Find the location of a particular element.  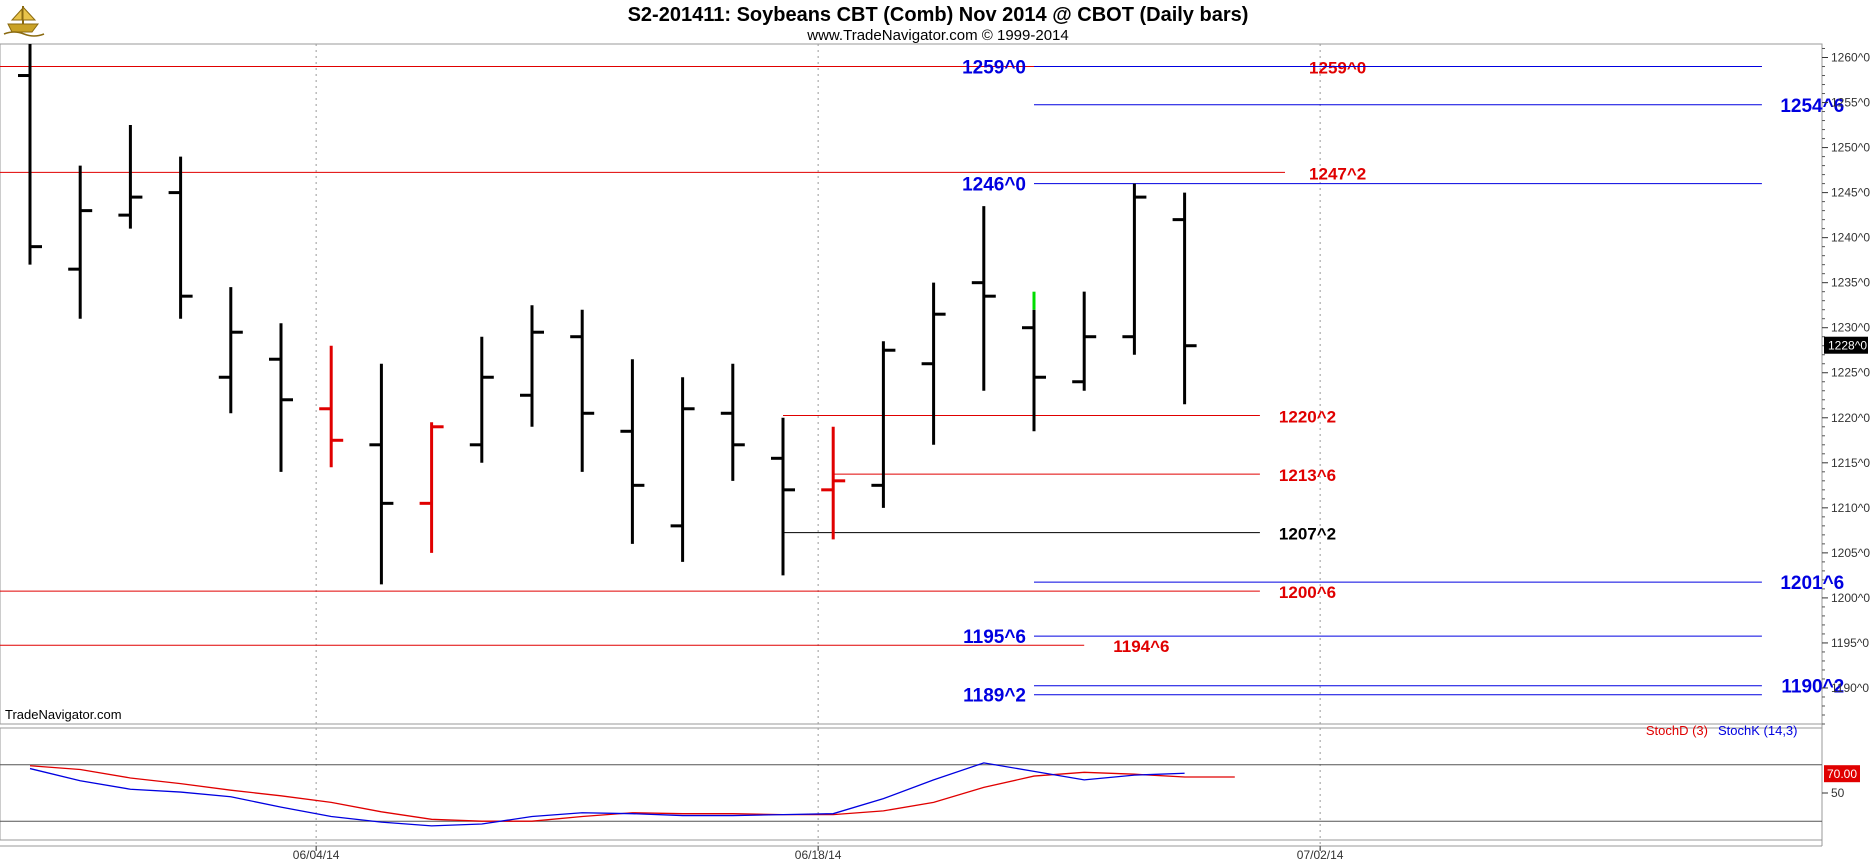

y-tick-label: 1235^0 is located at coordinates (1850, 283).